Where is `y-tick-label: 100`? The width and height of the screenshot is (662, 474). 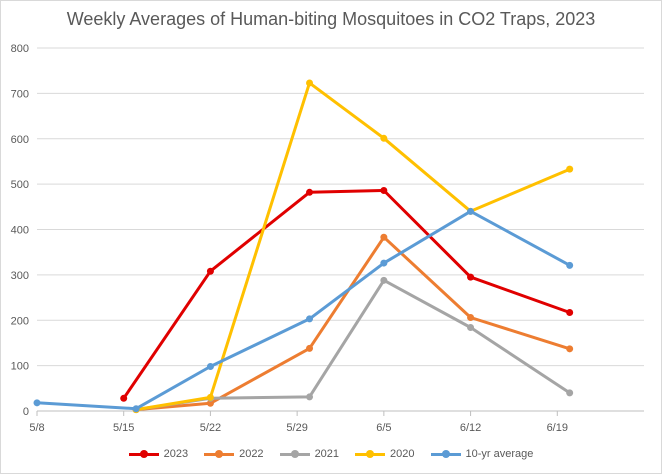 y-tick-label: 100 is located at coordinates (20, 367).